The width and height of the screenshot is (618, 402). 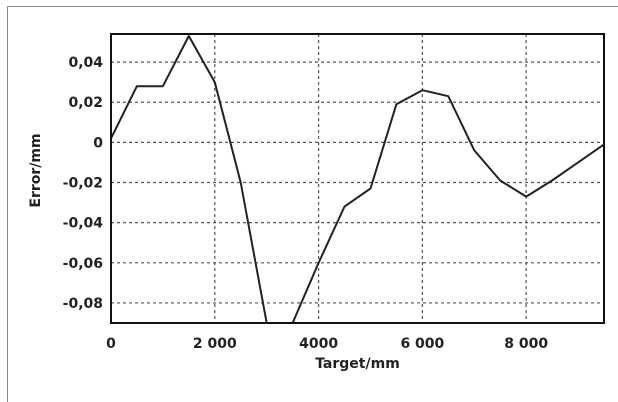 I want to click on y-tick-label: 0,04, so click(x=85, y=63).